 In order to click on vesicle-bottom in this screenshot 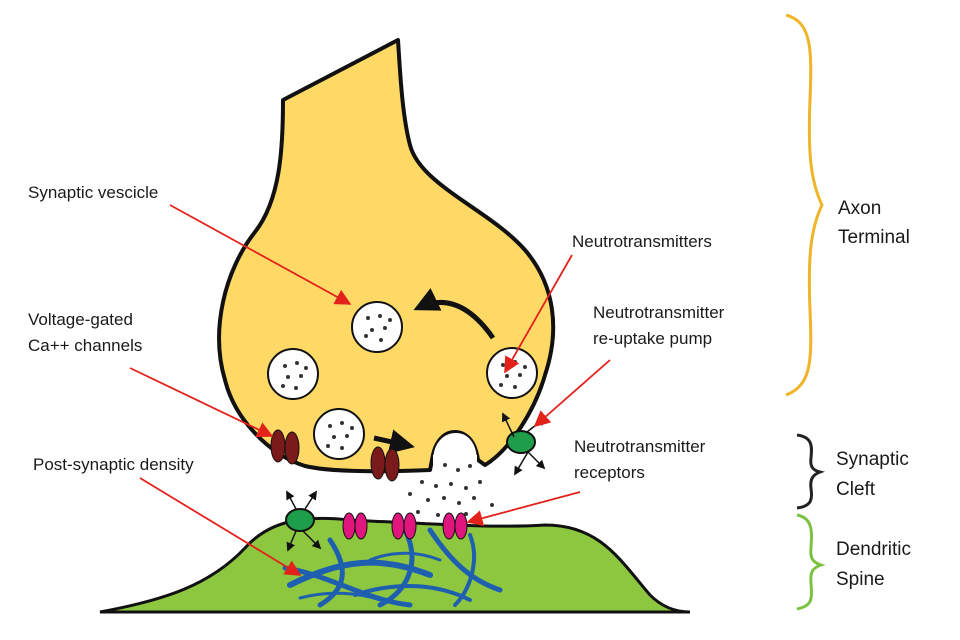, I will do `click(339, 434)`.